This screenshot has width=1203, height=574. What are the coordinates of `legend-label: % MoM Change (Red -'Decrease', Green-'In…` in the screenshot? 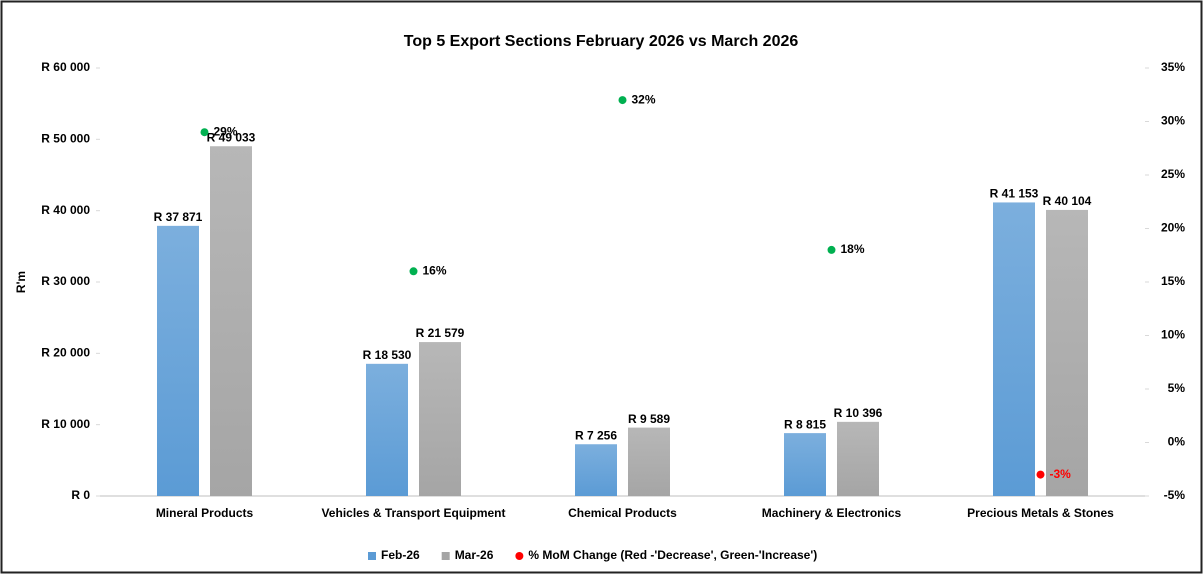 It's located at (672, 555).